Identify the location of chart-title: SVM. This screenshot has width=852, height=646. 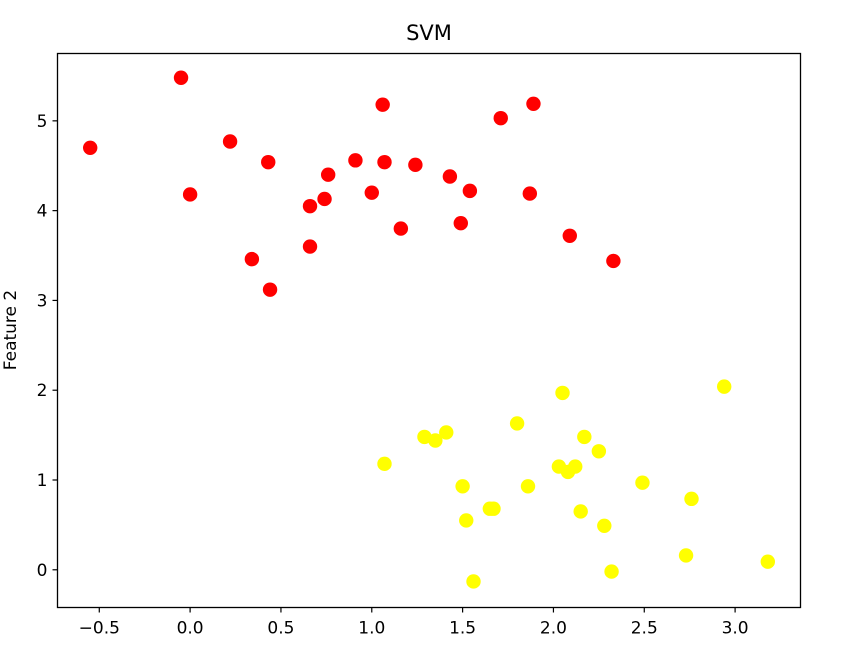
(429, 33).